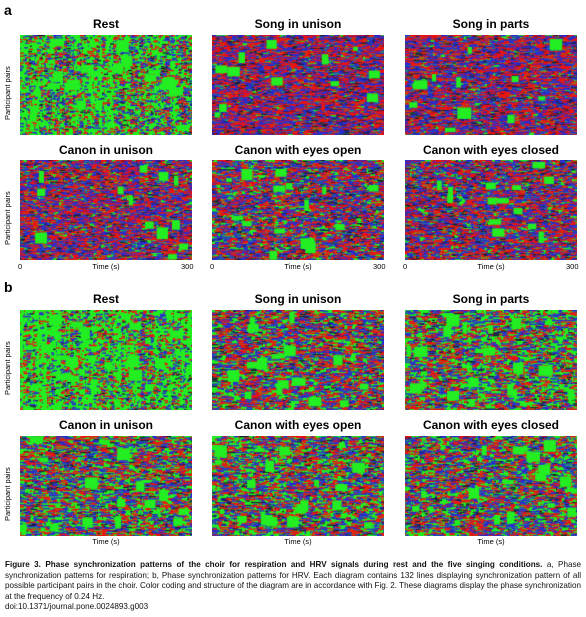 This screenshot has height=617, width=586. Describe the element at coordinates (298, 425) in the screenshot. I see `panel-b-diagram-5-title: Canon with eyes open` at that location.